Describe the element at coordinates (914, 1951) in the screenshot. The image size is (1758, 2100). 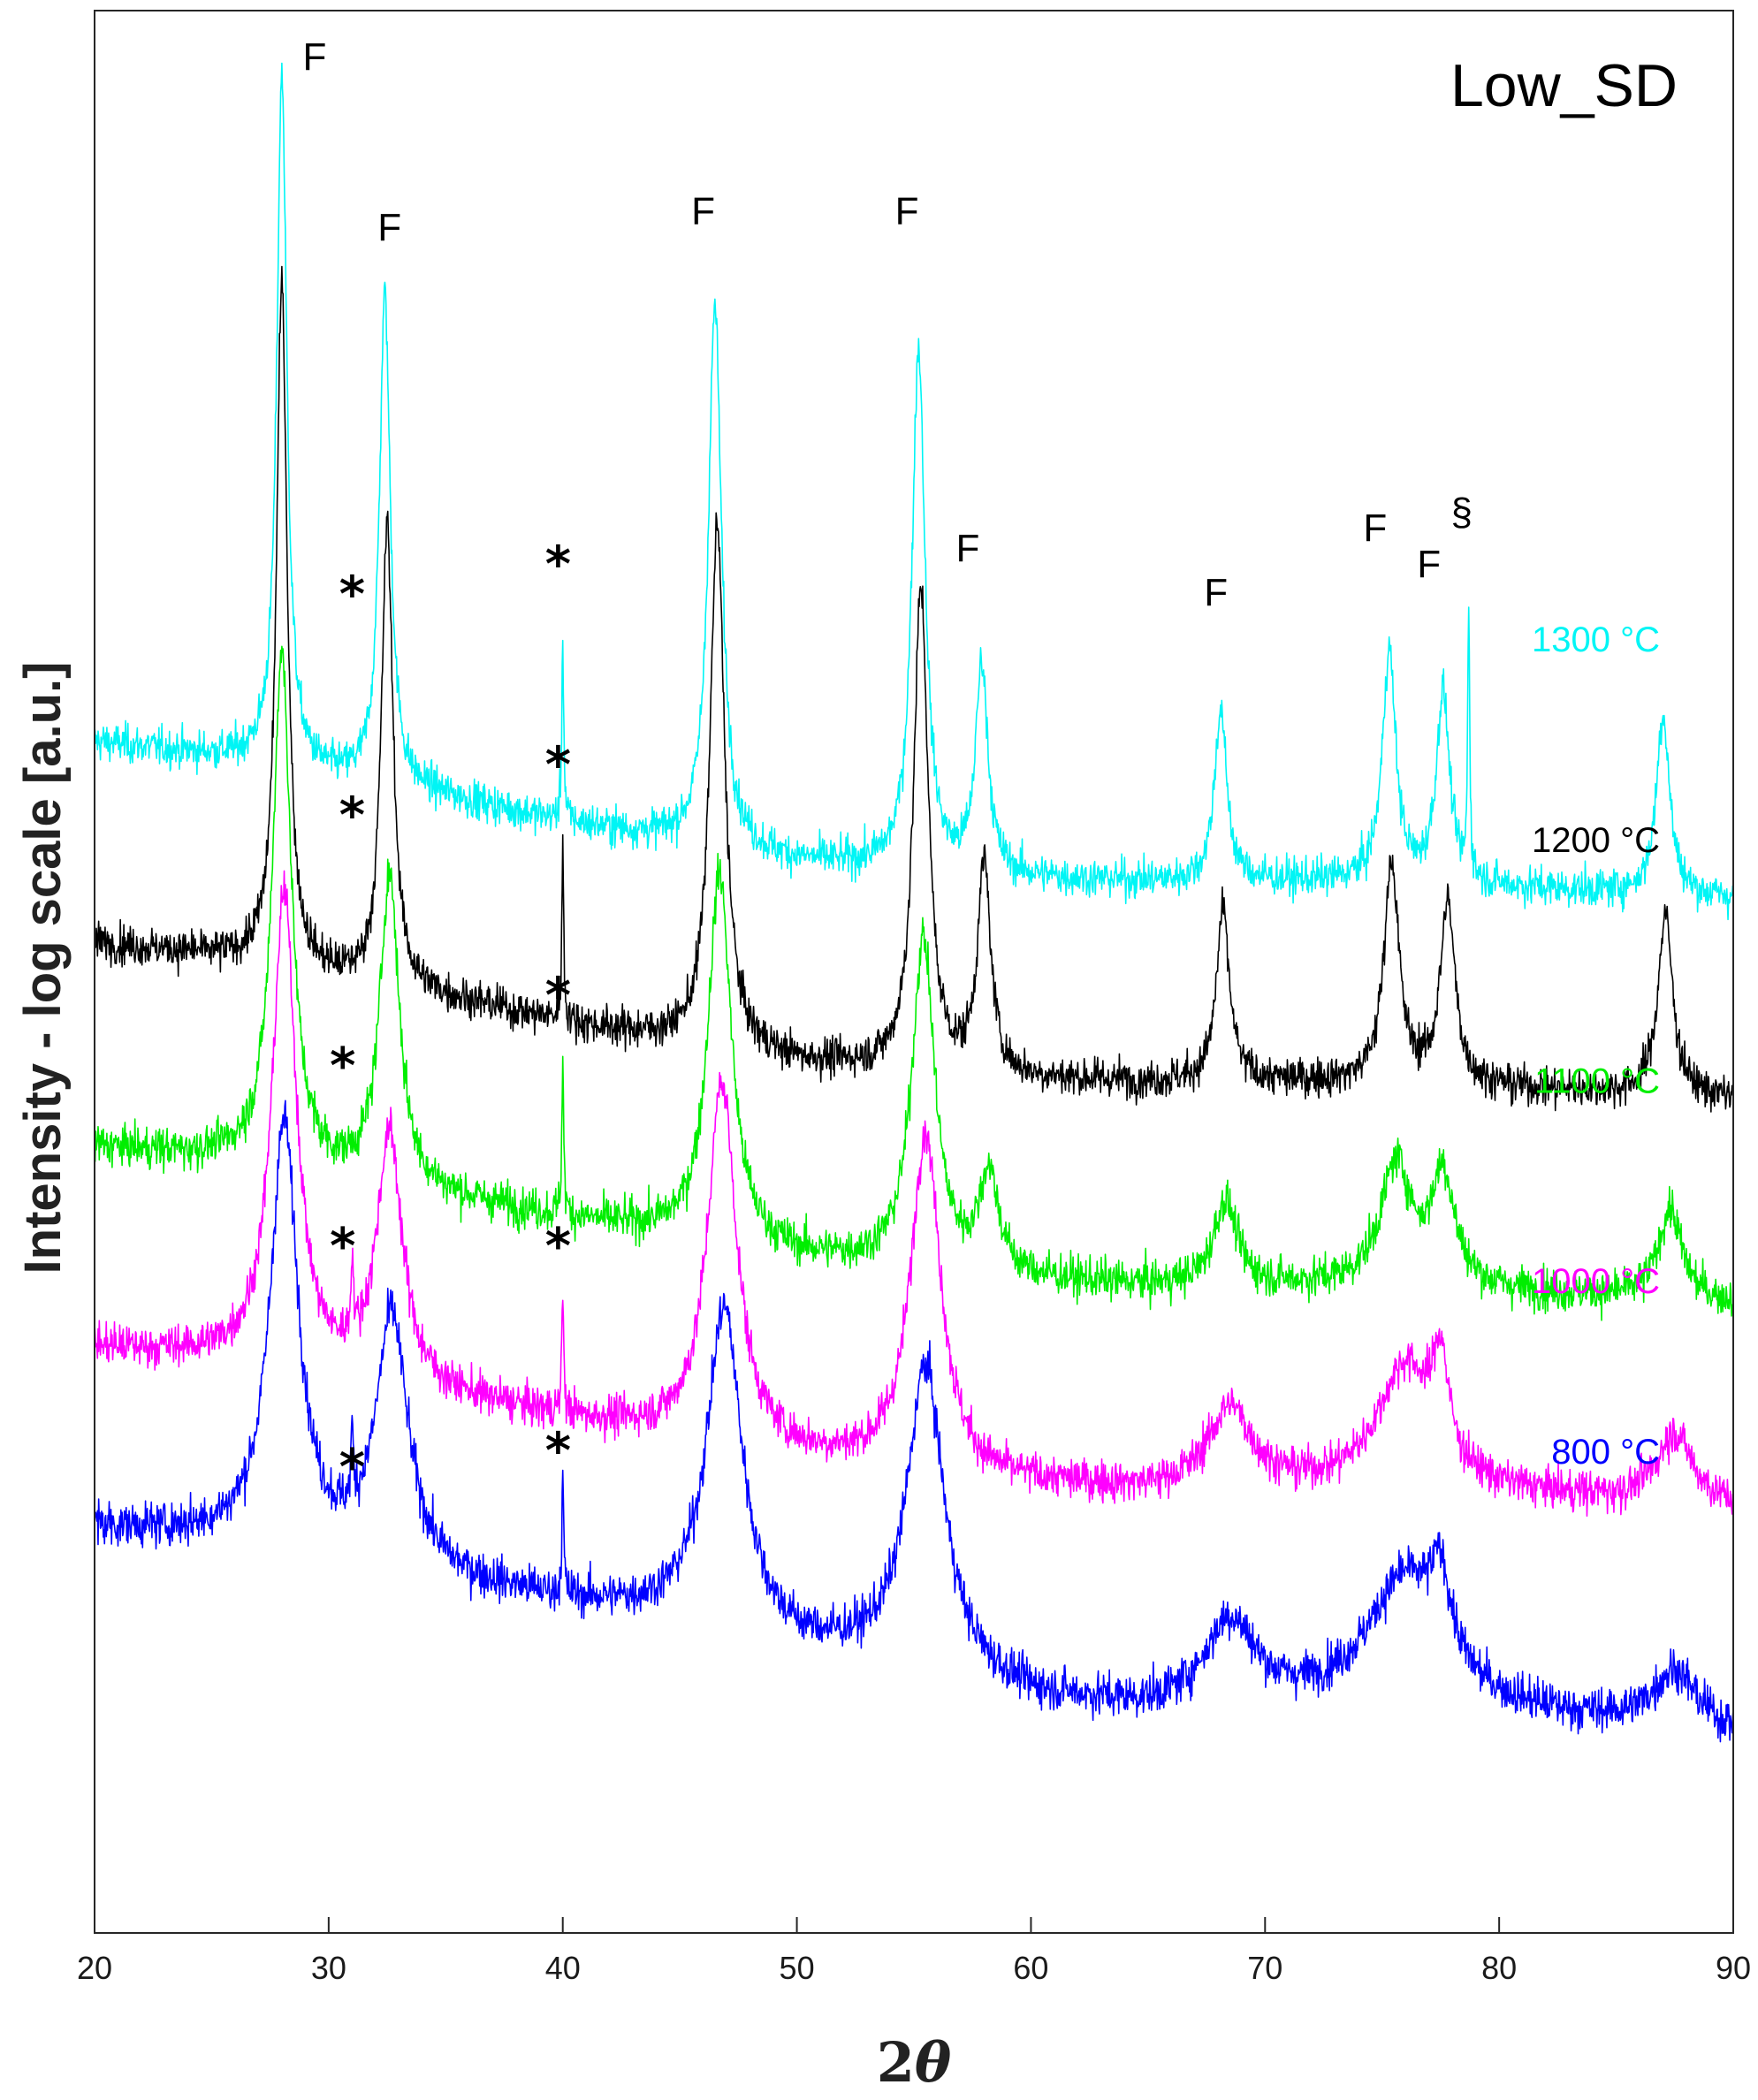
I see `x-ticks: 20 30 40 50 60 70 80 90` at that location.